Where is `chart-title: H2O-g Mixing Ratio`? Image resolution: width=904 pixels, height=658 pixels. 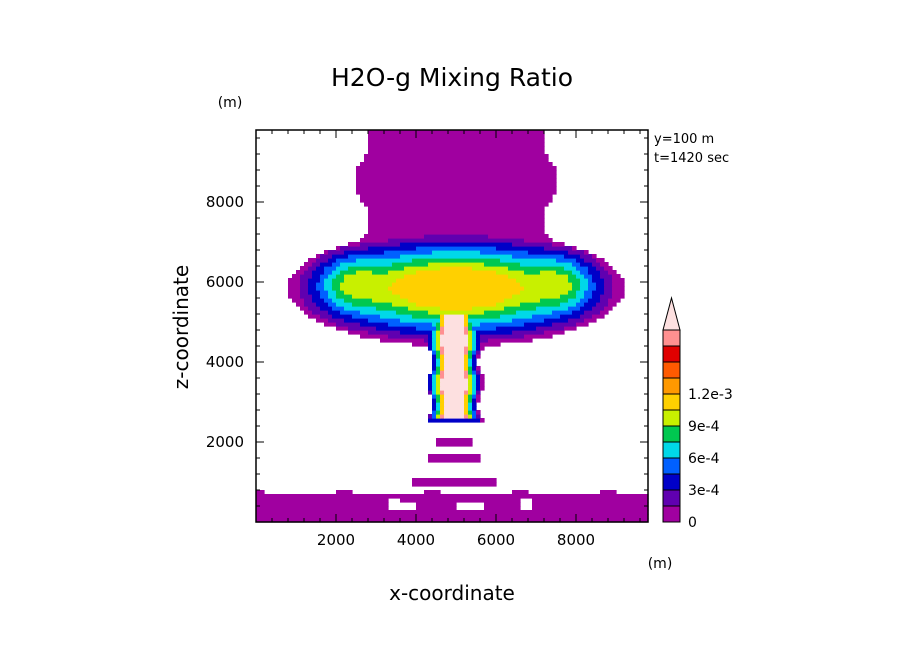 chart-title: H2O-g Mixing Ratio is located at coordinates (452, 77).